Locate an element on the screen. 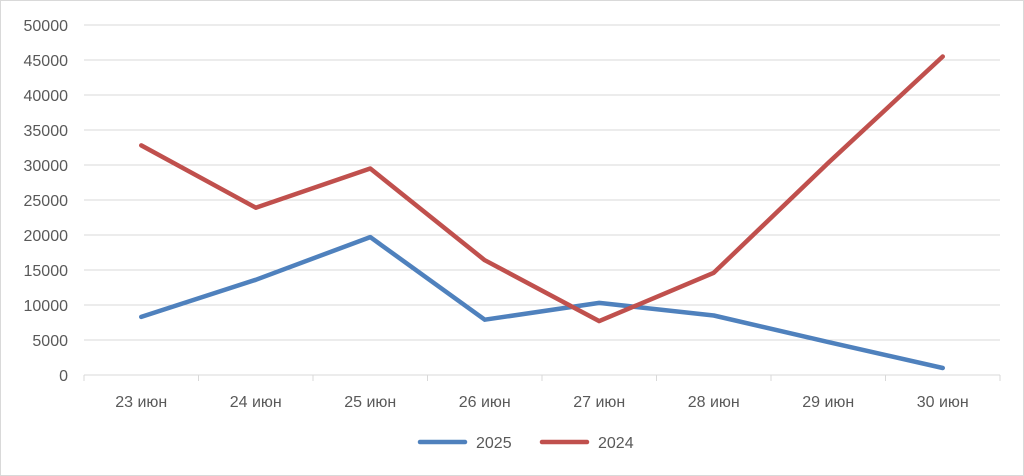  y-tick-label: 15000 is located at coordinates (46, 271).